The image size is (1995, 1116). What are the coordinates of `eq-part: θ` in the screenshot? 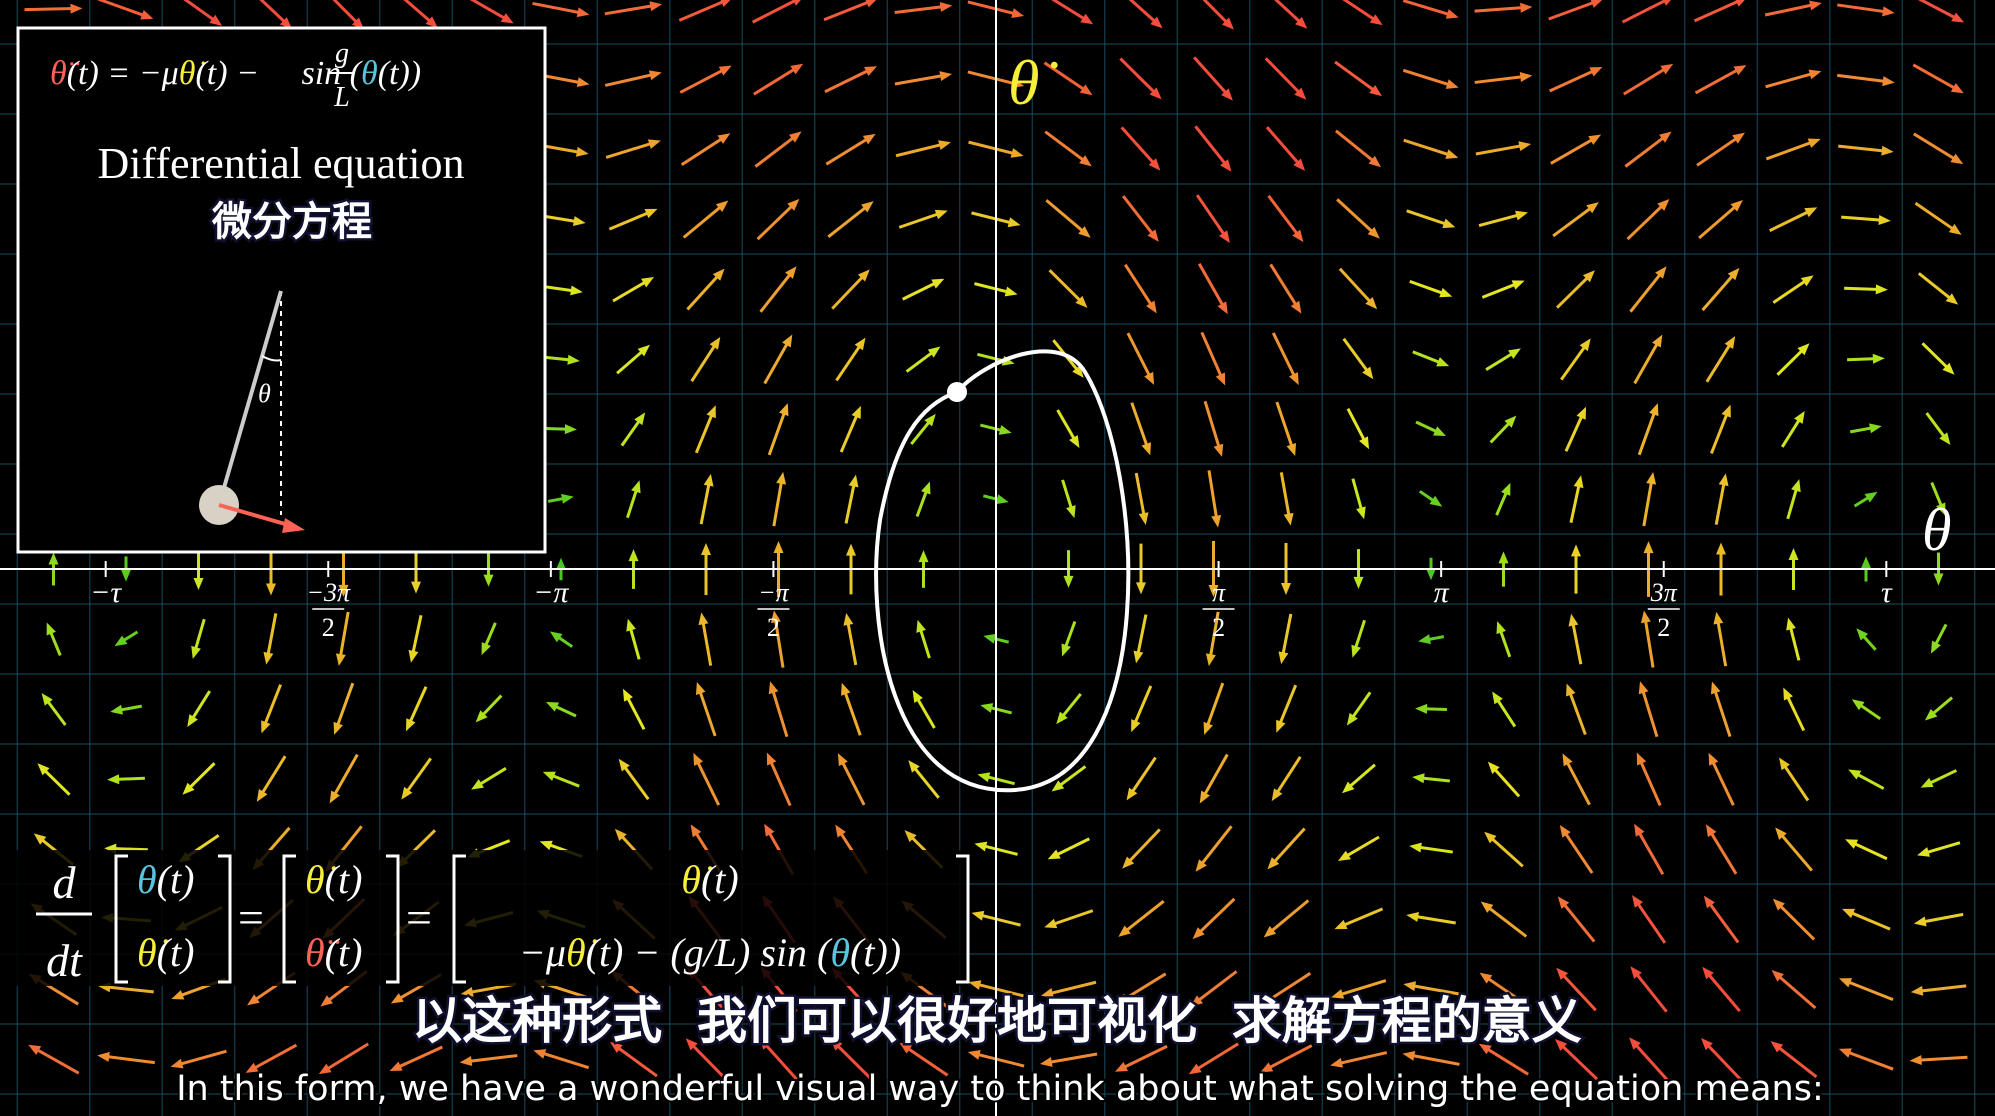 It's located at (147, 879).